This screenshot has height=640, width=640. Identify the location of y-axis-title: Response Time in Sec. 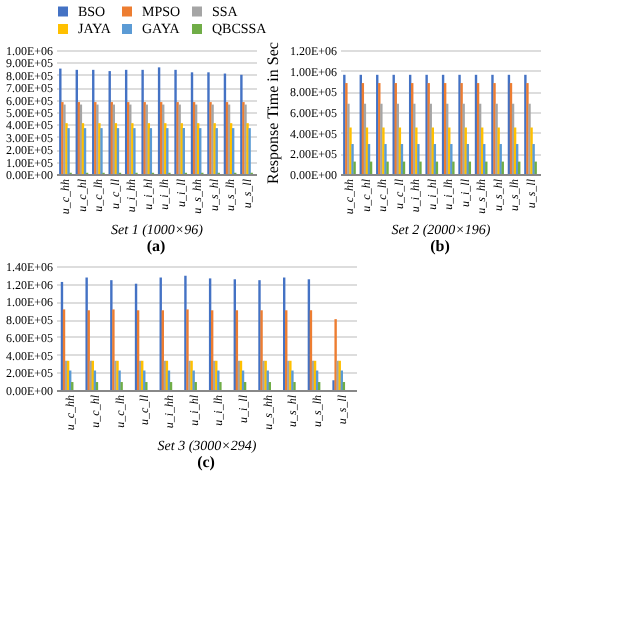
(272, 112).